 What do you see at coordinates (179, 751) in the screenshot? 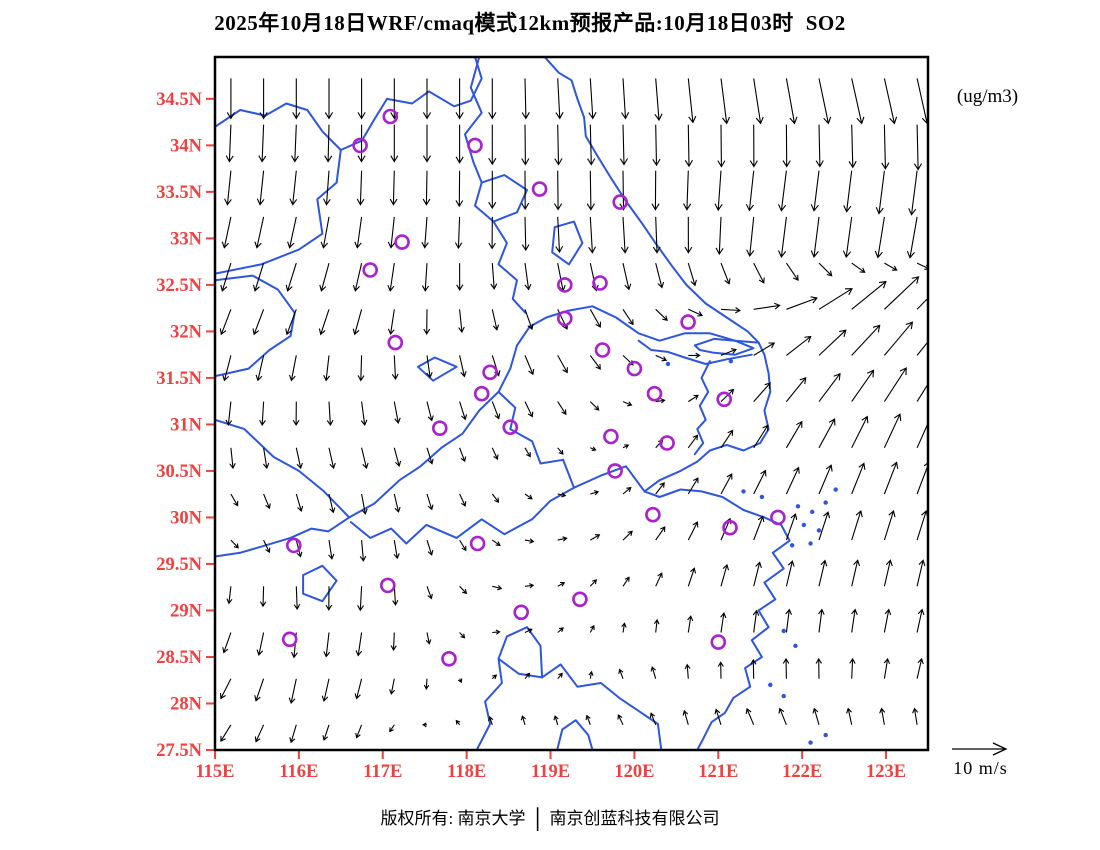
I see `y-axis-tick-label: 27.5N` at bounding box center [179, 751].